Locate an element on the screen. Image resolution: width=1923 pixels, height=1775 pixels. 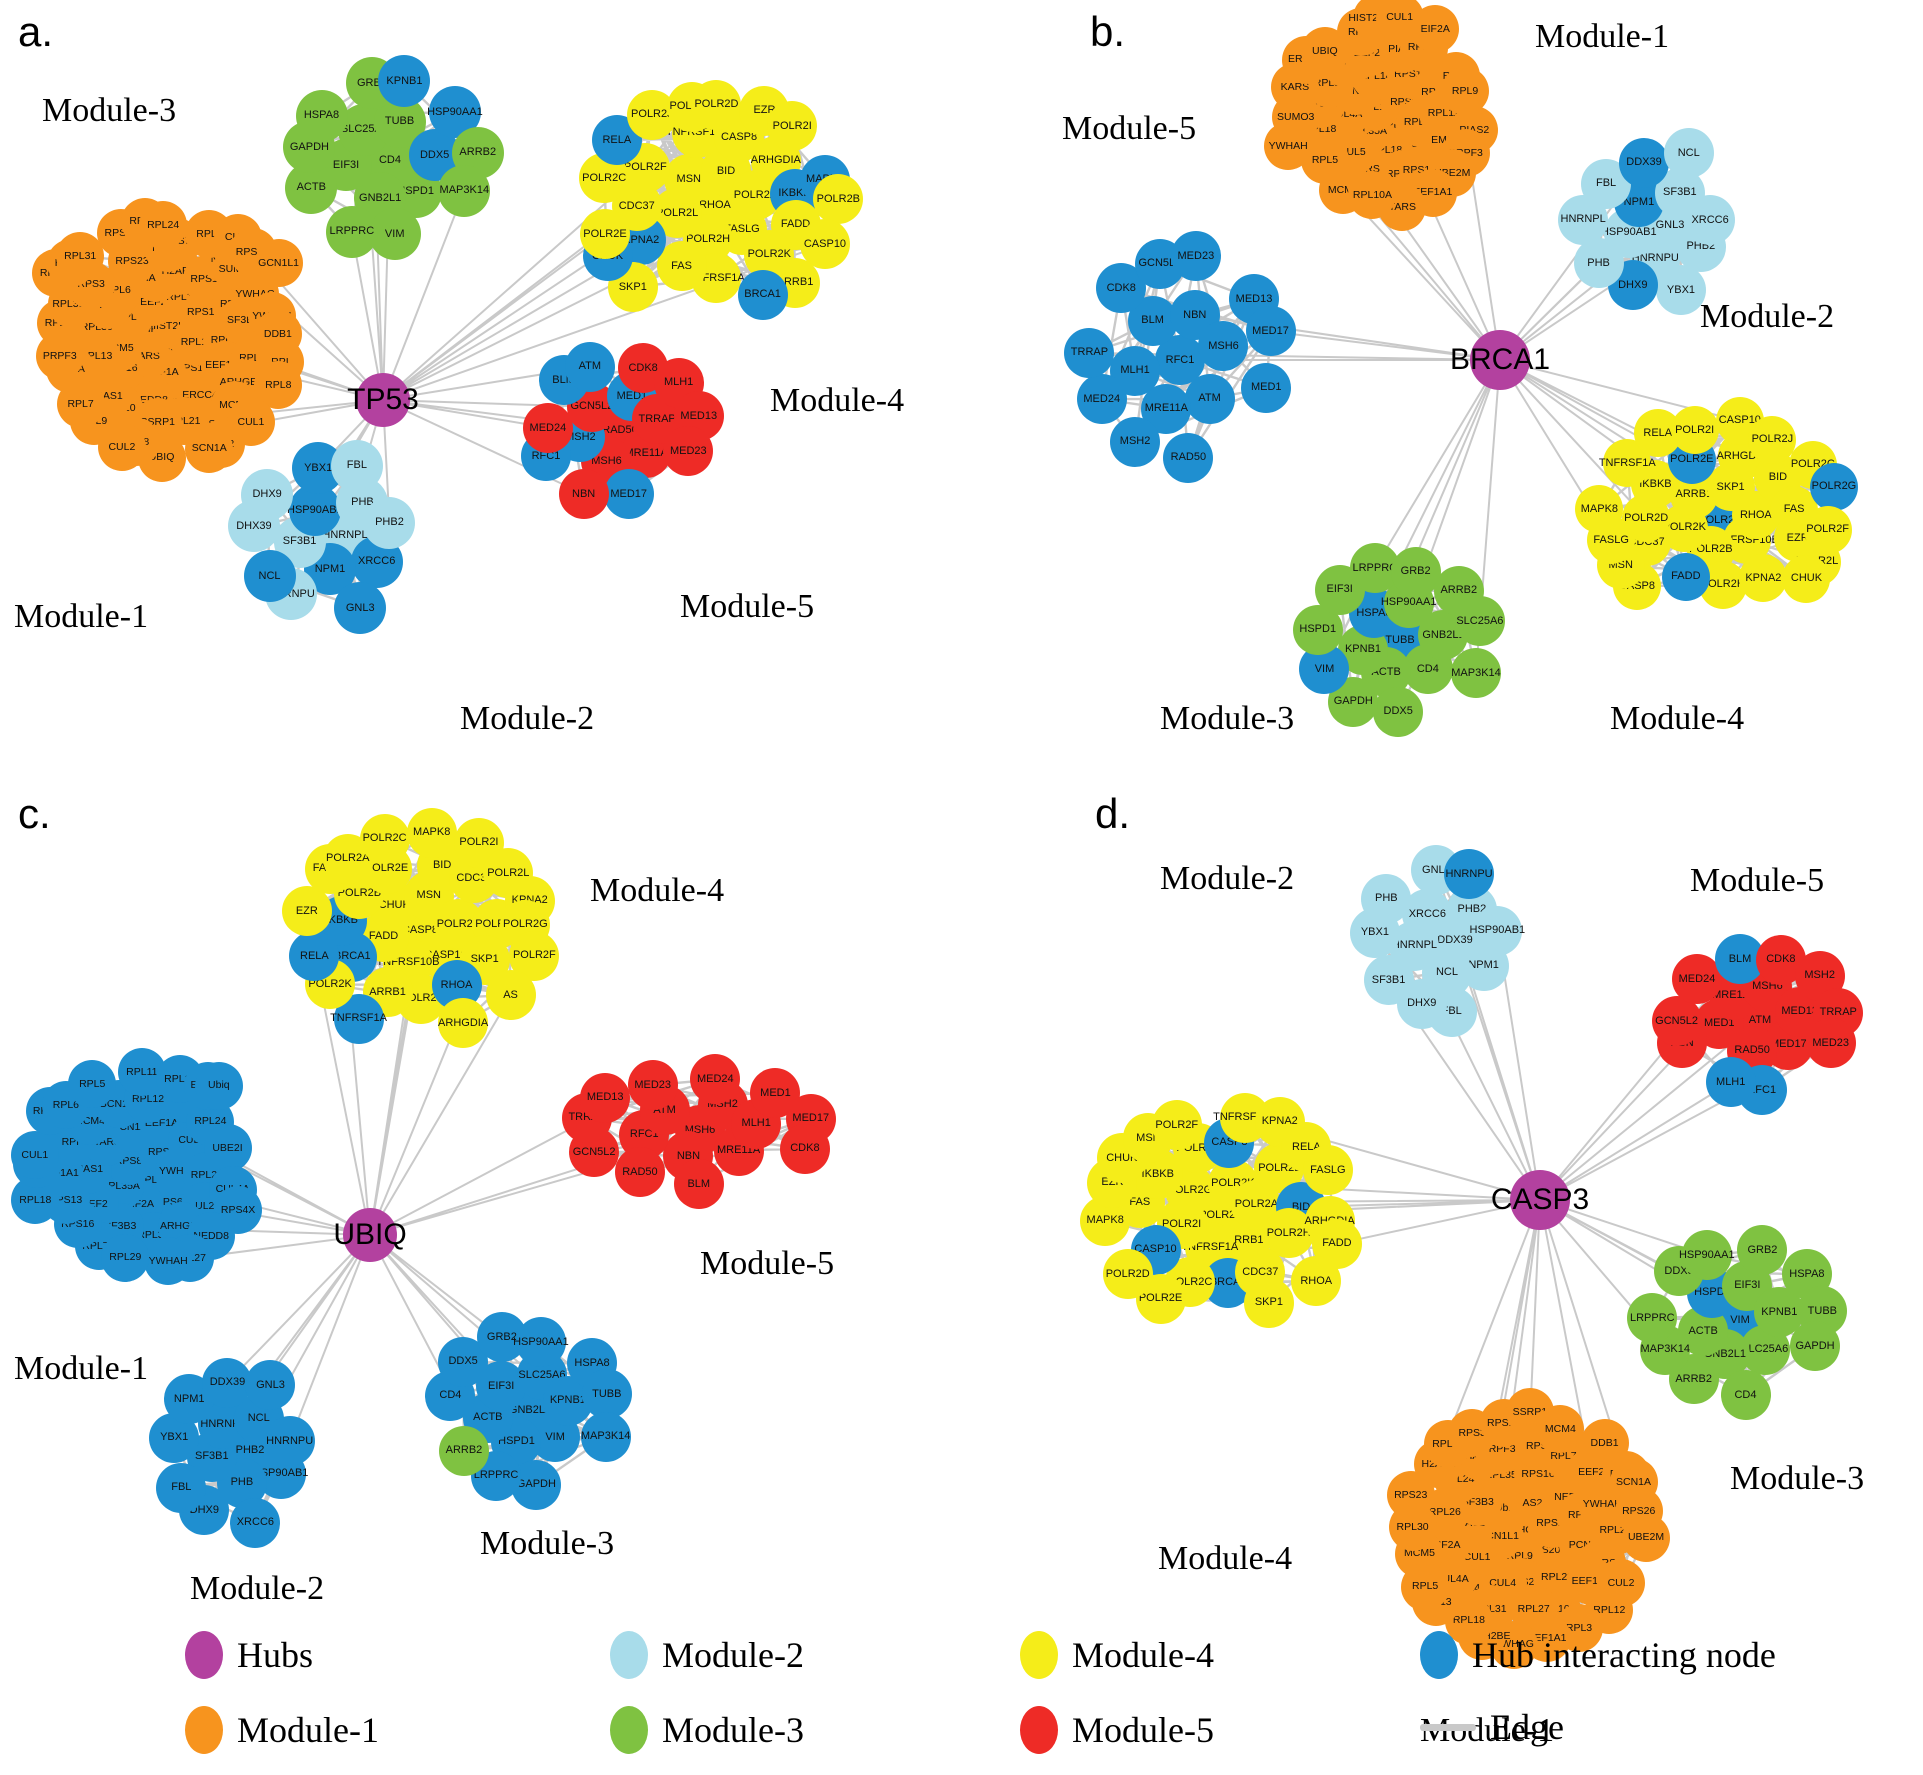
panel-d-module-label-5: Module-1 is located at coordinates (1487, 1730).